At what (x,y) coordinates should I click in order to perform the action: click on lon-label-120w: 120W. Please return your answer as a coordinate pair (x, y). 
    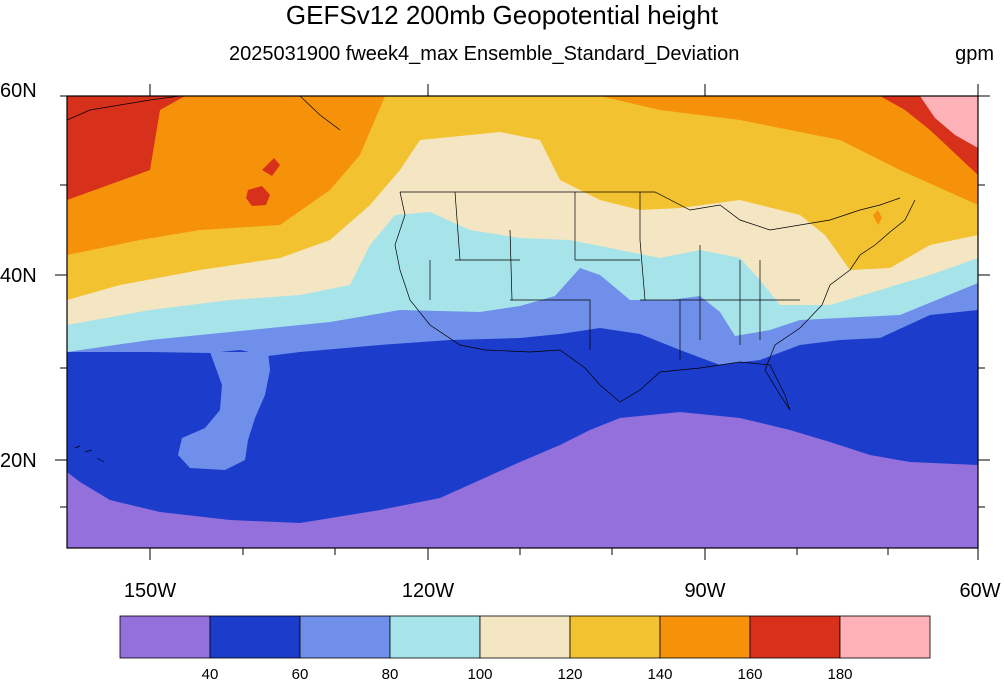
    Looking at the image, I should click on (428, 591).